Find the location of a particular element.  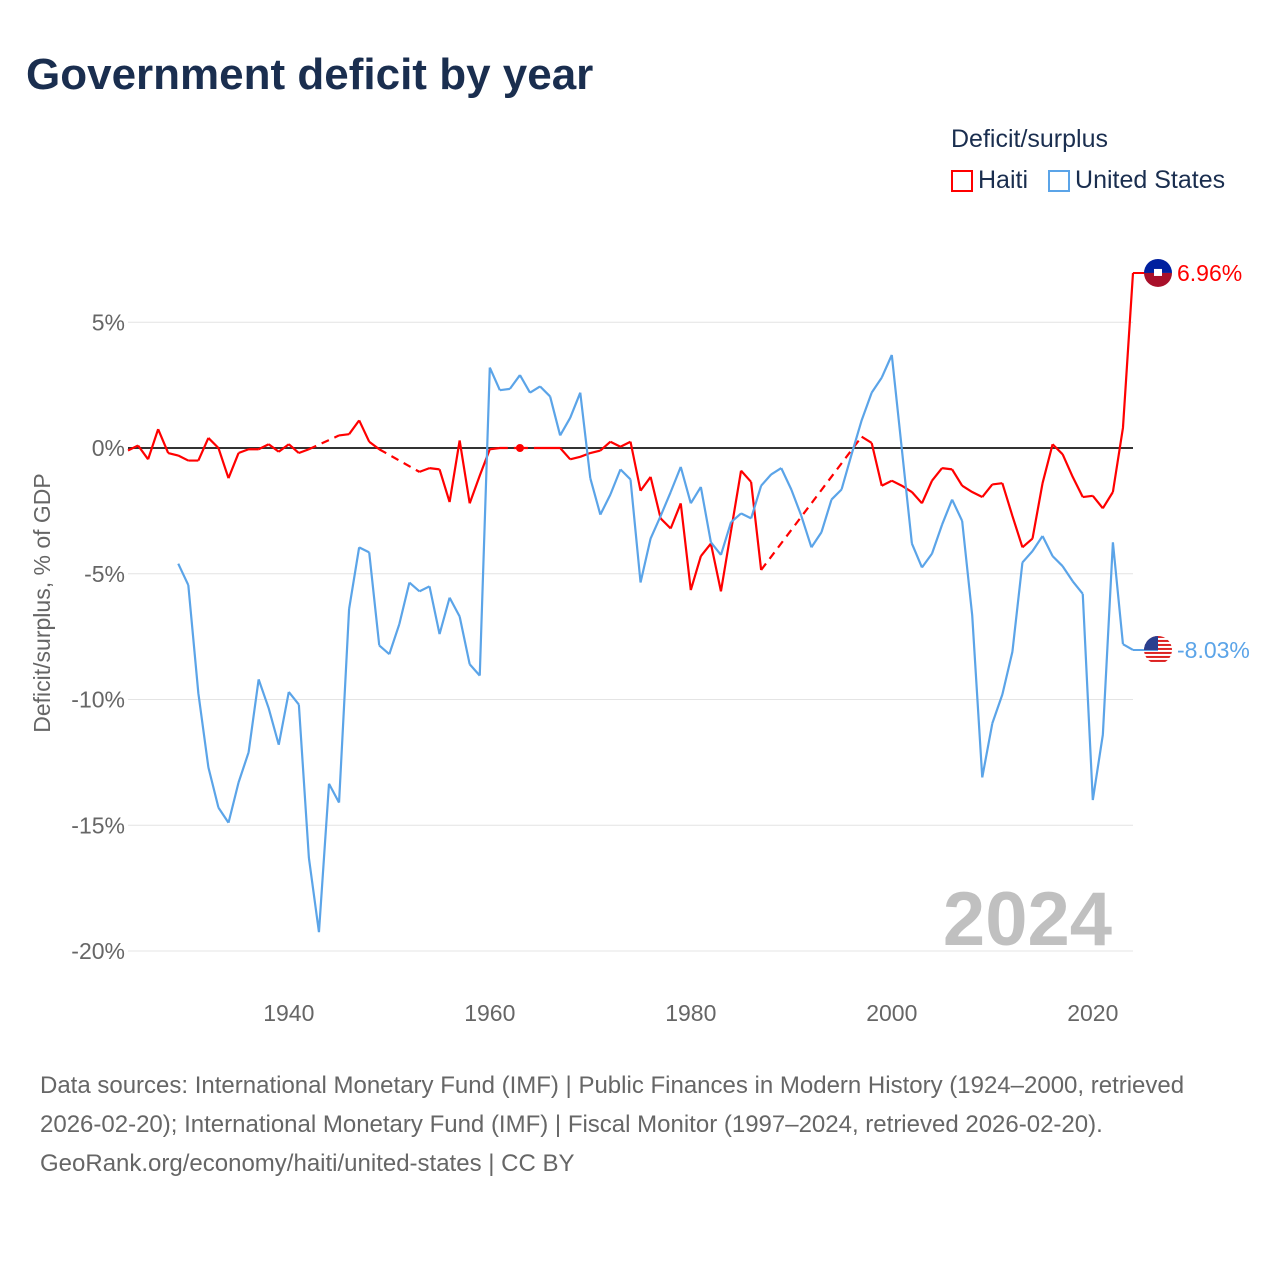

legend-label: United States is located at coordinates (1150, 180).